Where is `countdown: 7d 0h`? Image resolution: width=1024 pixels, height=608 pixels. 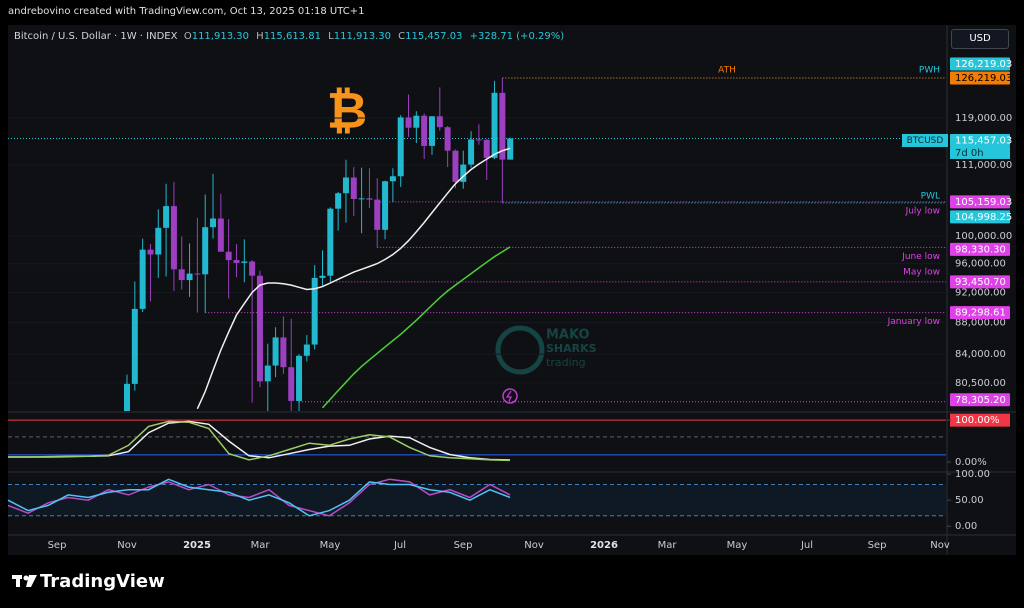 countdown: 7d 0h is located at coordinates (969, 153).